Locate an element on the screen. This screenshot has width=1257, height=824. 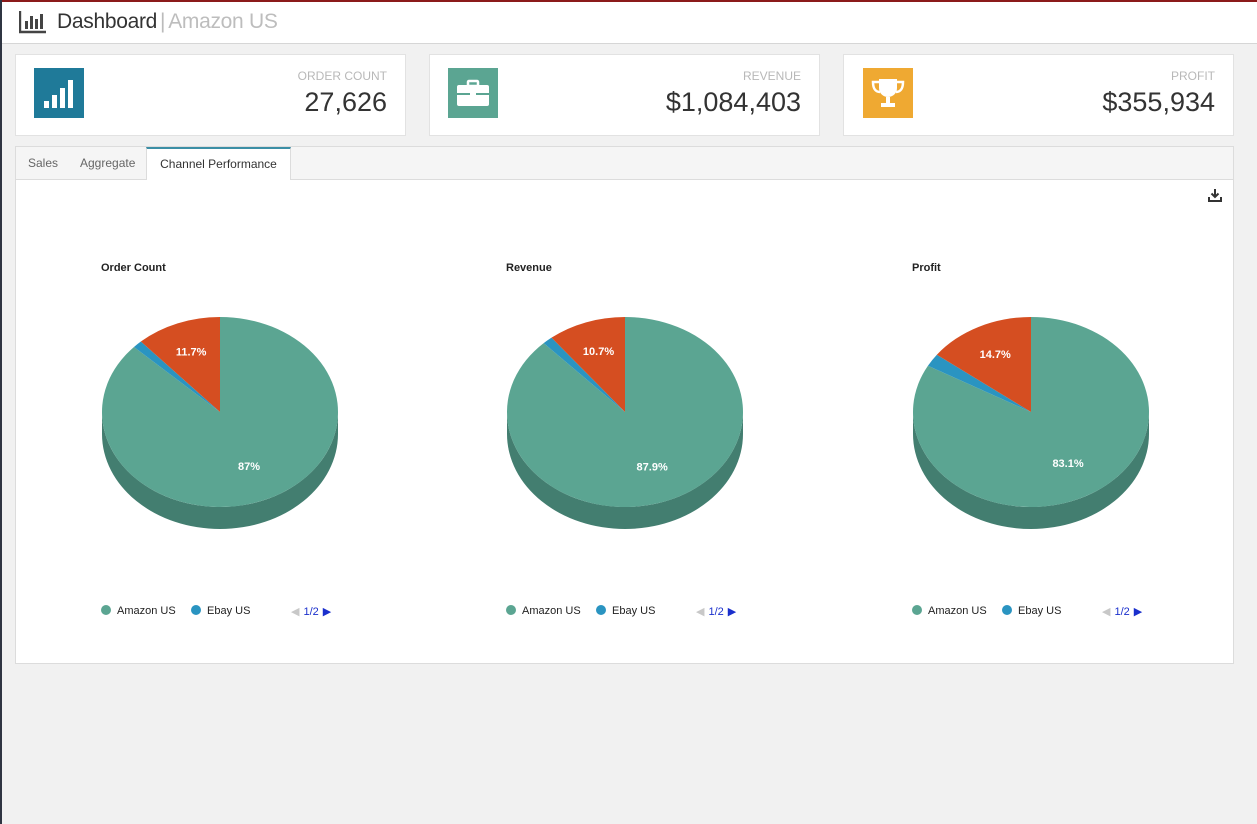
kpi-value: $355,934 is located at coordinates (1158, 102).